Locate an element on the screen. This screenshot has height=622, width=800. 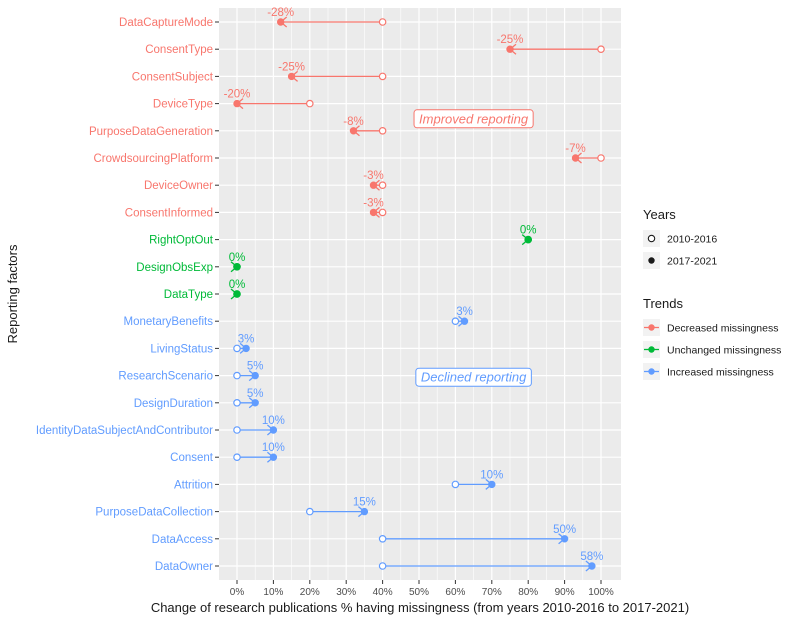
annotations: Improved reporting Declined reporting is located at coordinates (473, 248).